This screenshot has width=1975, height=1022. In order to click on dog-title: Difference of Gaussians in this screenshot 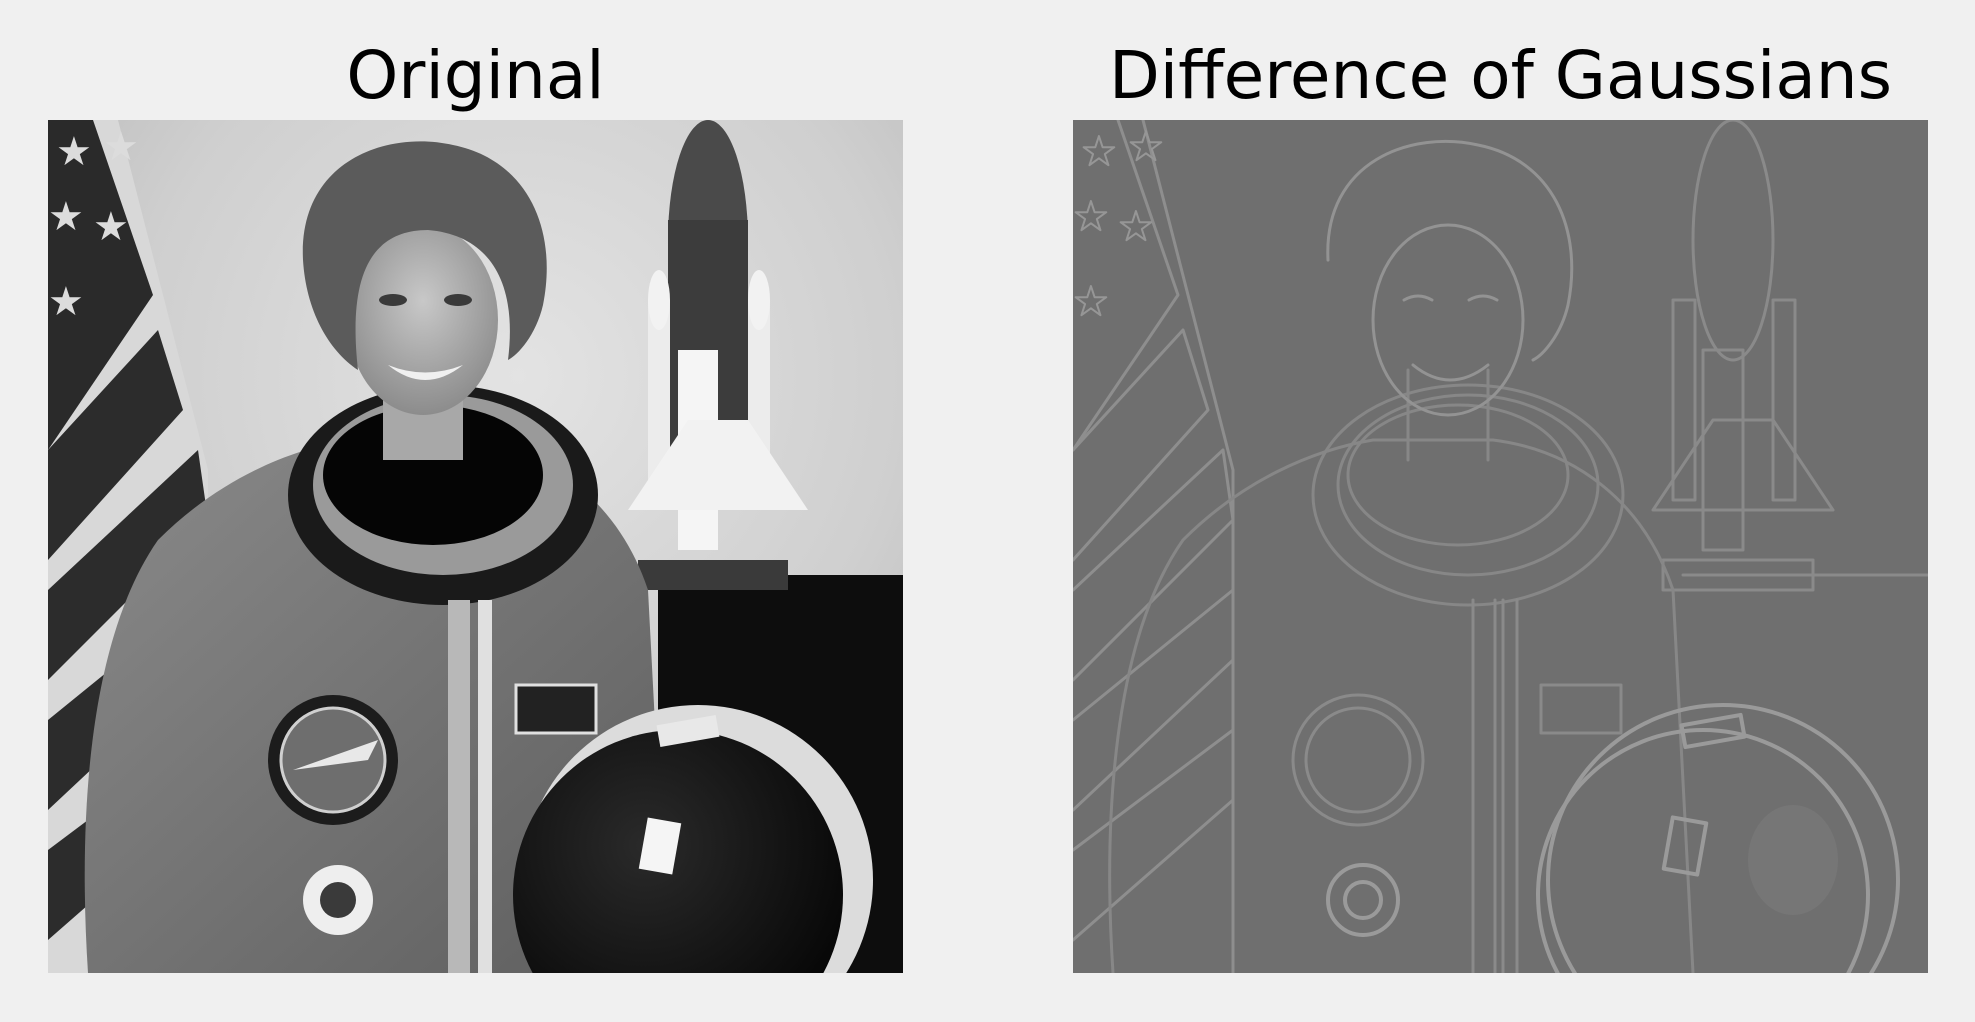, I will do `click(1500, 75)`.